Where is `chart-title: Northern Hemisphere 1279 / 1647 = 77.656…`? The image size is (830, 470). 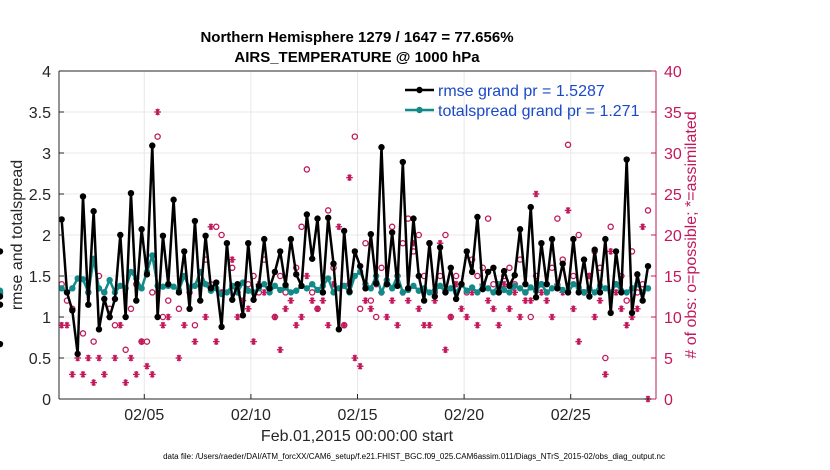 chart-title: Northern Hemisphere 1279 / 1647 = 77.656… is located at coordinates (356, 37).